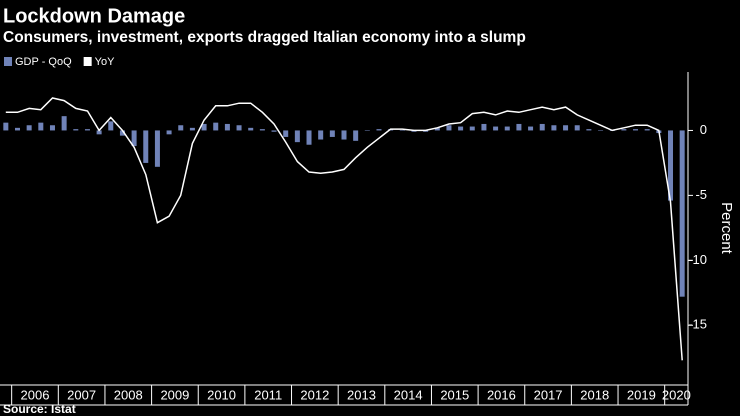 This screenshot has height=416, width=740. What do you see at coordinates (548, 394) in the screenshot?
I see `x-tick-label: 2017` at bounding box center [548, 394].